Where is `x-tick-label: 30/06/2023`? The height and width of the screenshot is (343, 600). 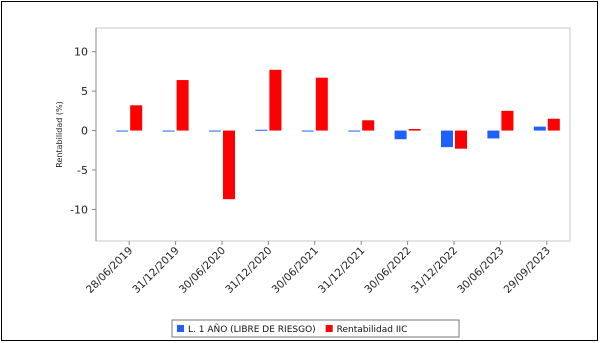
x-tick-label: 30/06/2023 is located at coordinates (480, 270).